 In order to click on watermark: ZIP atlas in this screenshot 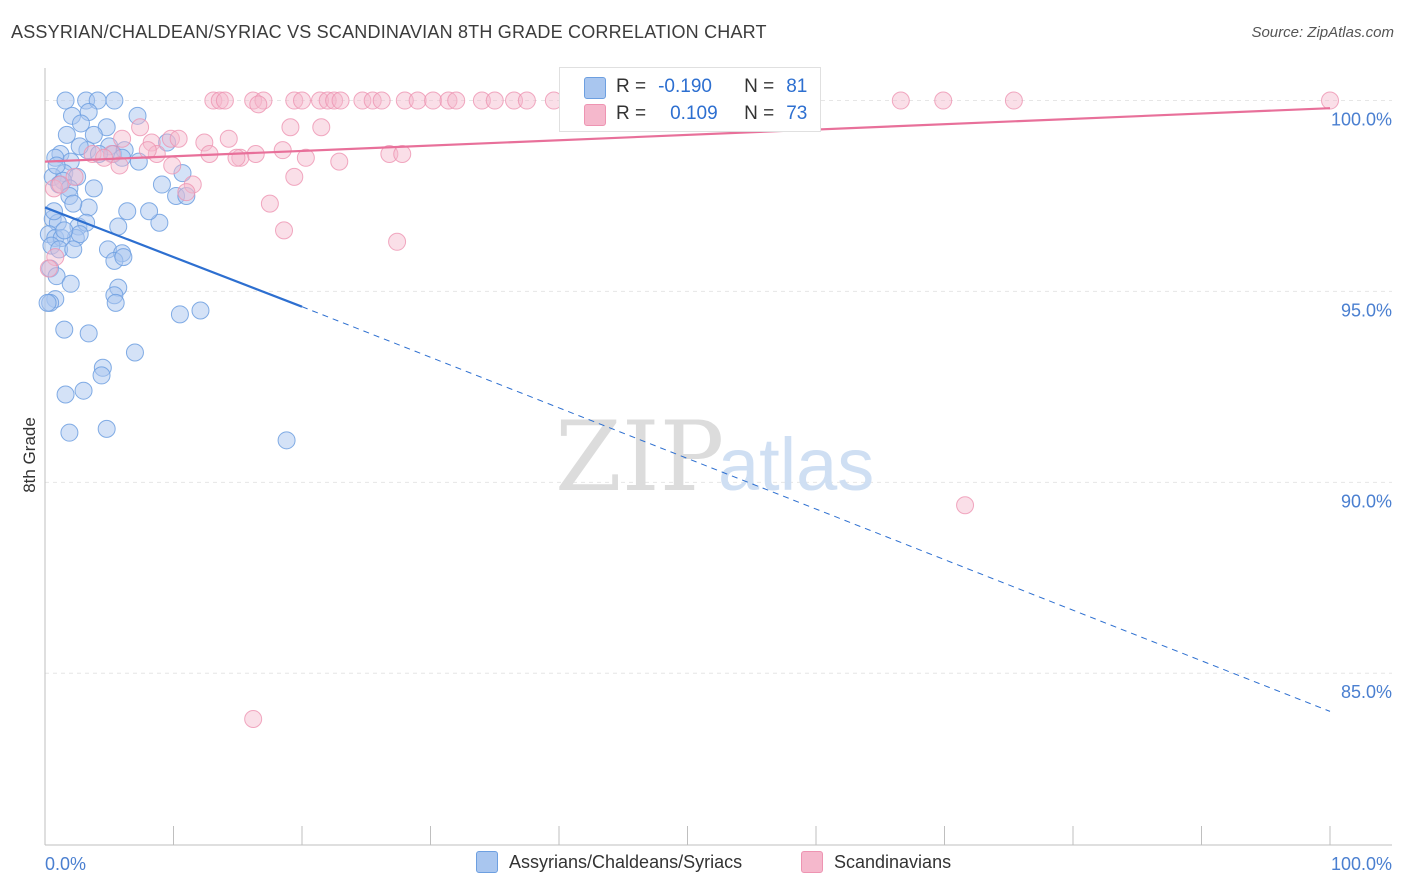, I will do `click(714, 457)`.